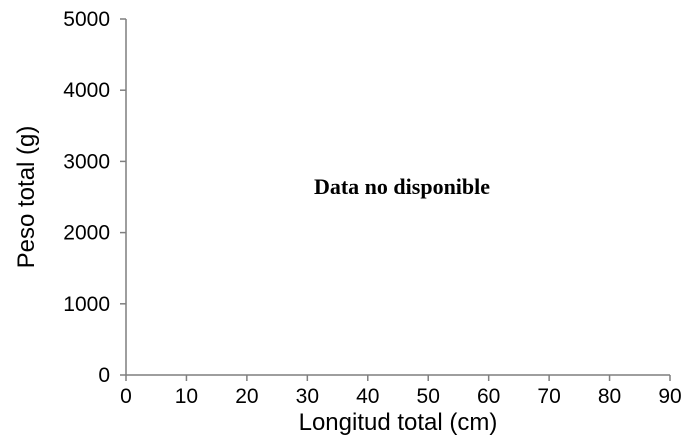 The width and height of the screenshot is (686, 438). I want to click on x-axis-title: Longitud total (cm), so click(398, 422).